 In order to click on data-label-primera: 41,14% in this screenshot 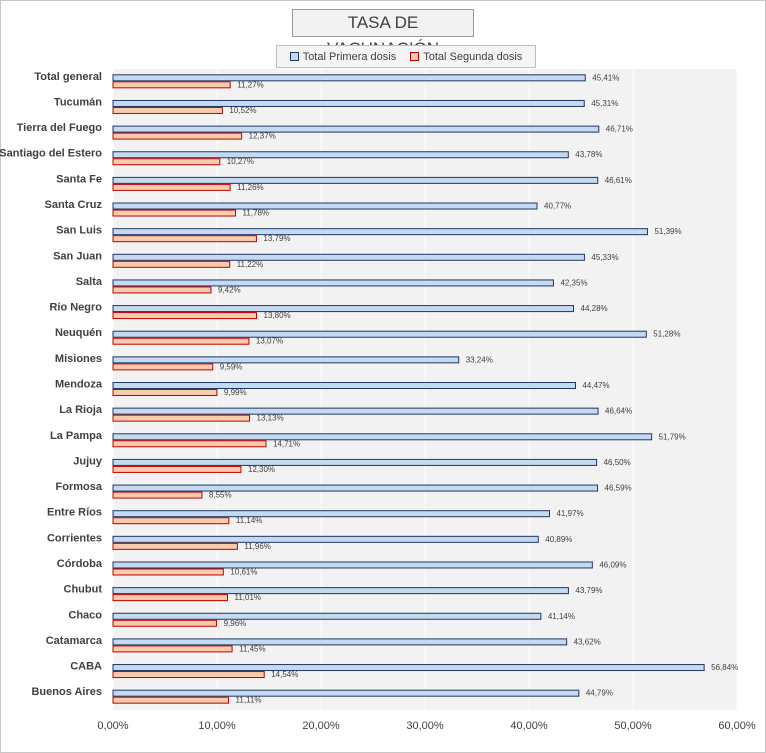, I will do `click(561, 616)`.